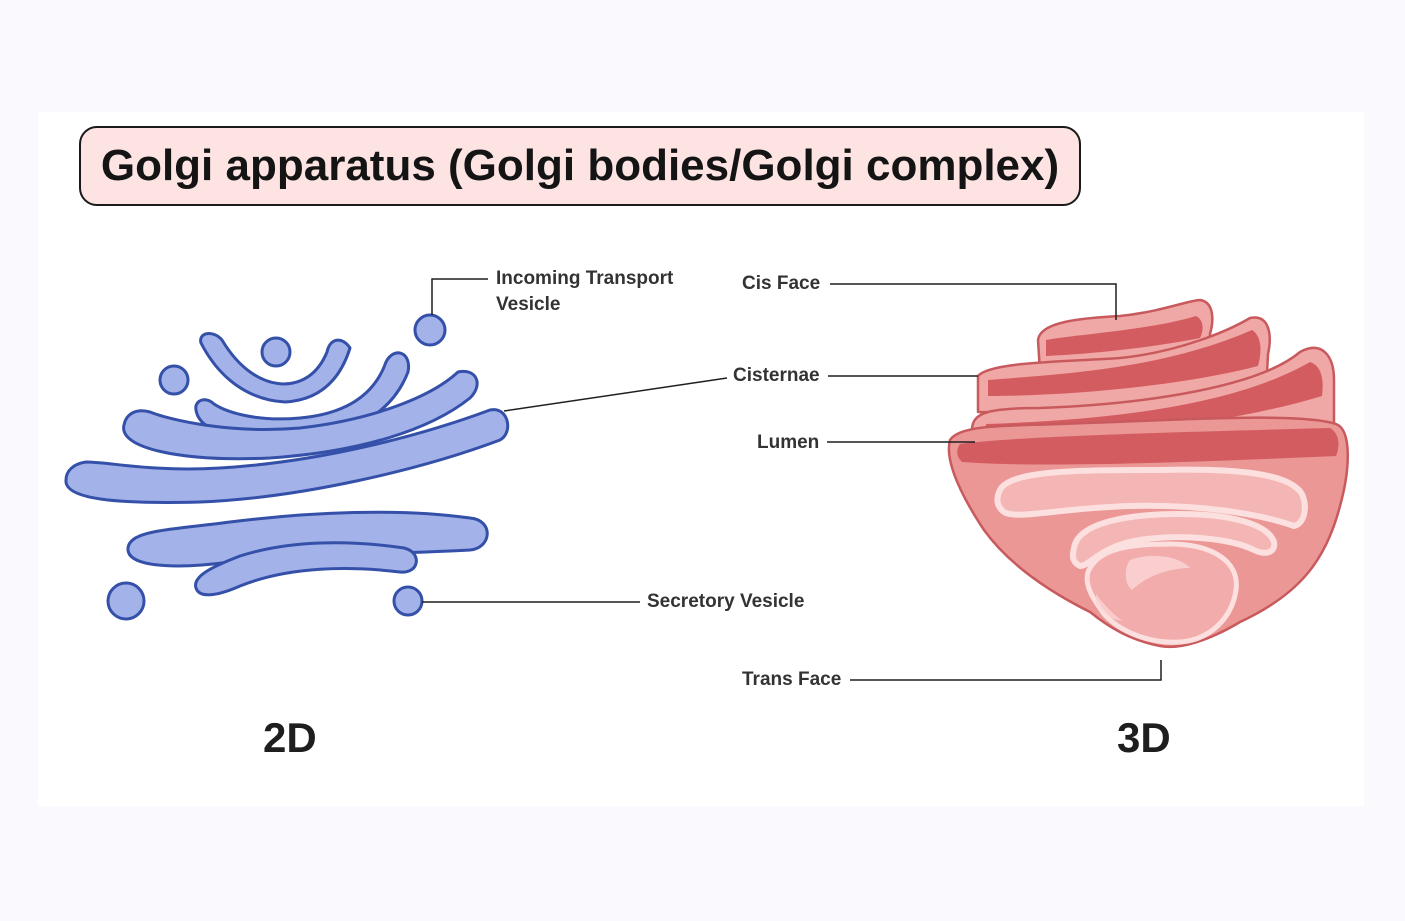 The width and height of the screenshot is (1405, 921). I want to click on view-title-2d: 2D, so click(290, 737).